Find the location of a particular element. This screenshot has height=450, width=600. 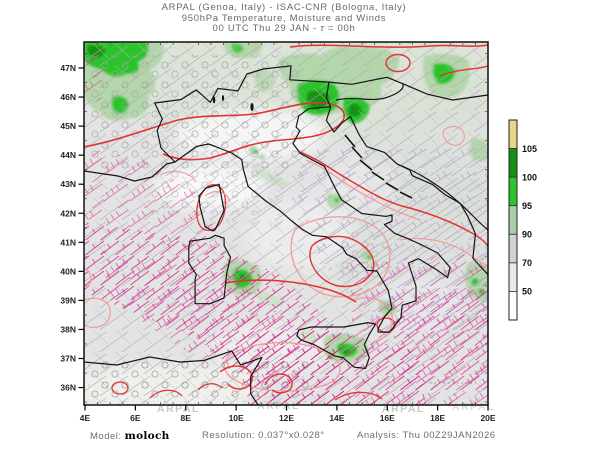

lat-tick-label: 40N is located at coordinates (68, 271).